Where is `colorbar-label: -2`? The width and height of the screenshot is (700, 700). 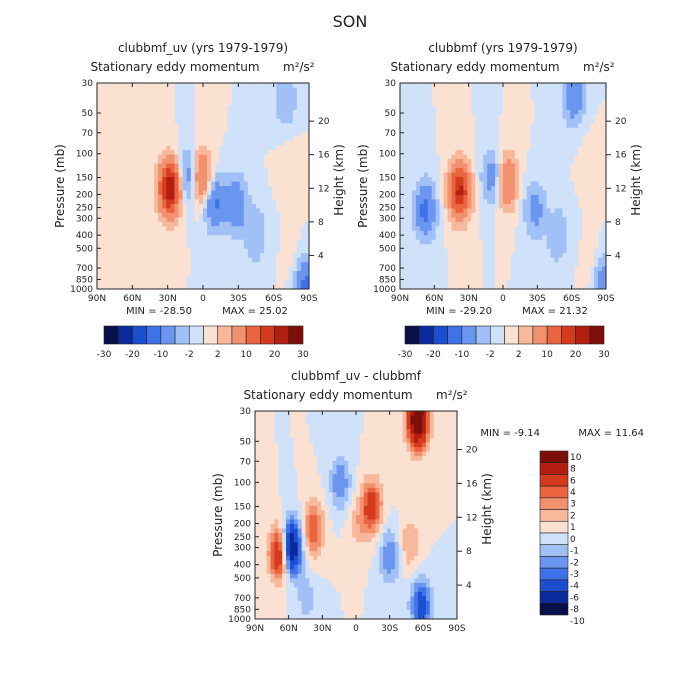
colorbar-label: -2 is located at coordinates (189, 355).